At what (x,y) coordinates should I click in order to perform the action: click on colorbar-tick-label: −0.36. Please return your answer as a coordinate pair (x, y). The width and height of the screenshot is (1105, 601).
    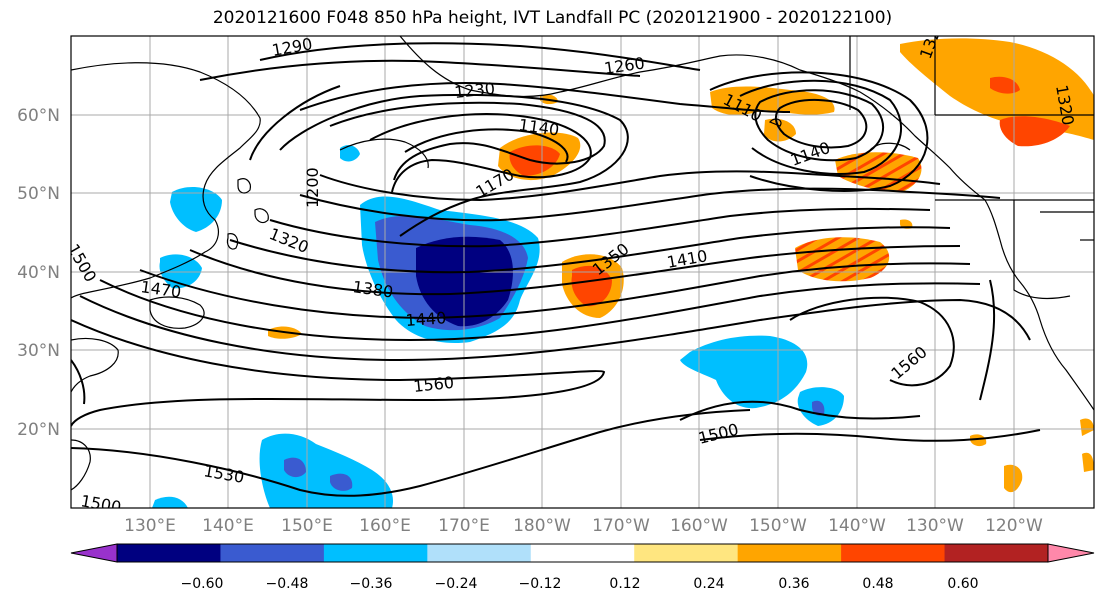
    Looking at the image, I should click on (371, 584).